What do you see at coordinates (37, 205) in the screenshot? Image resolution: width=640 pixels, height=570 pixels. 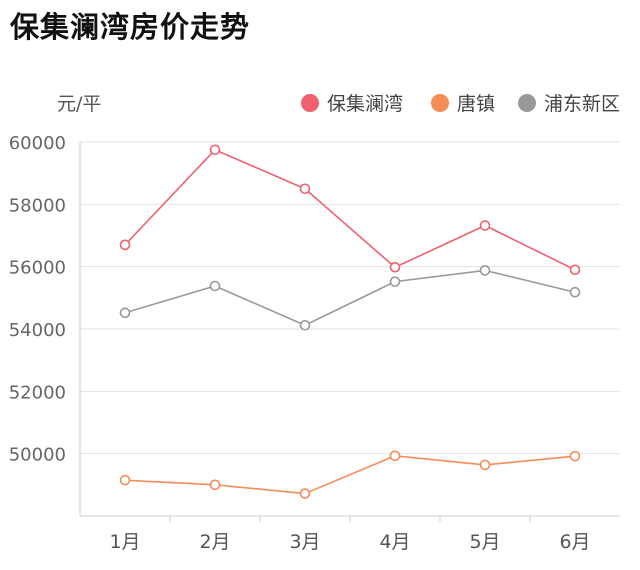 I see `y-tick-label: 58000` at bounding box center [37, 205].